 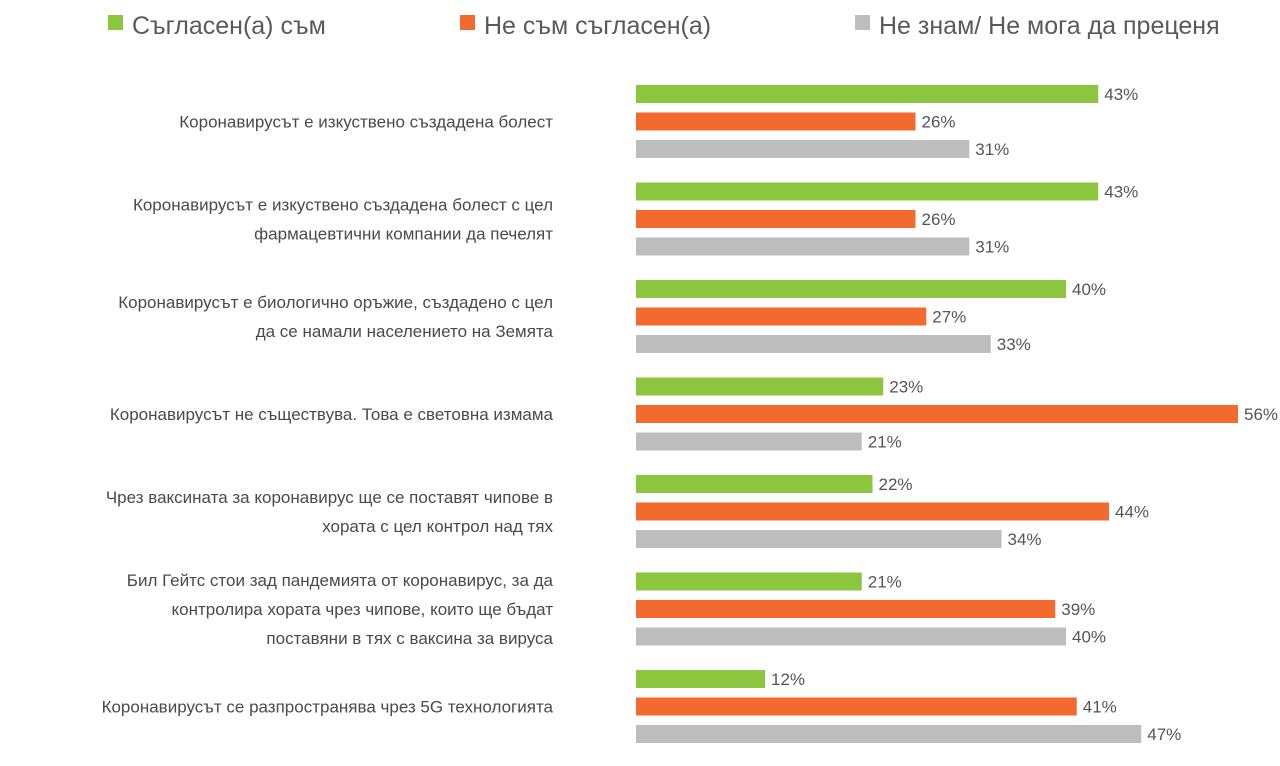 What do you see at coordinates (1089, 289) in the screenshot?
I see `data-label-agree: 40%` at bounding box center [1089, 289].